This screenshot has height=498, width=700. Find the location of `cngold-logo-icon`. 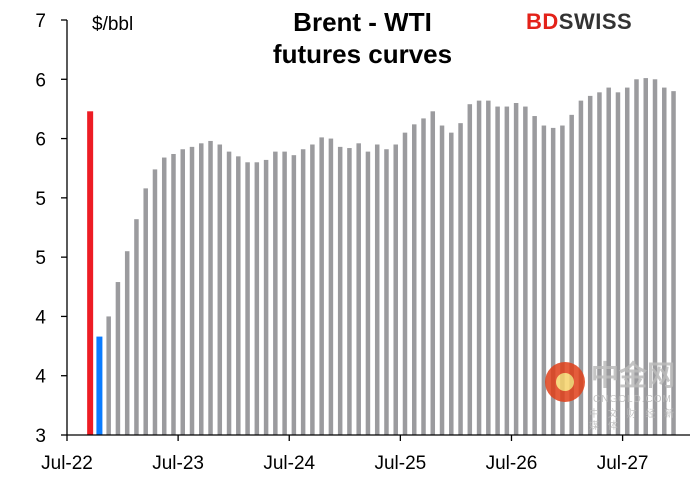

cngold-logo-icon is located at coordinates (565, 382).